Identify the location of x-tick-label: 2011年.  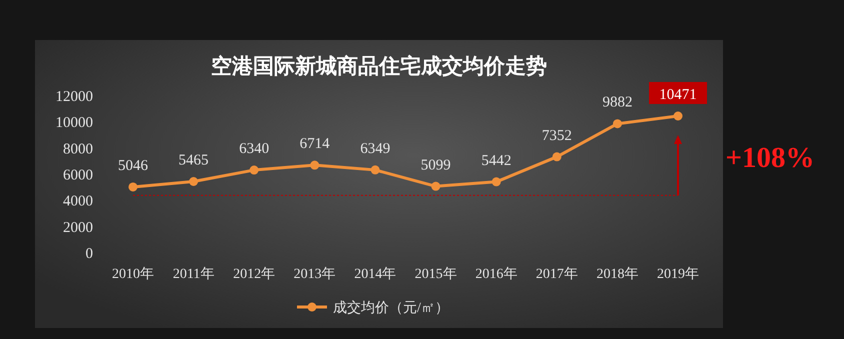
(193, 274).